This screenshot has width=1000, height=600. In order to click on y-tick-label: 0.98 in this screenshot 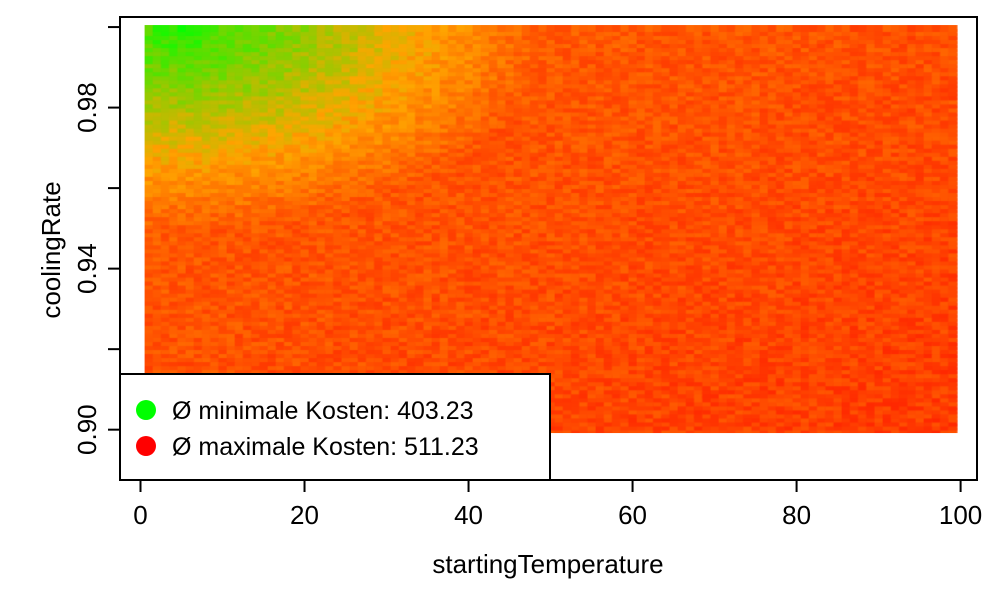, I will do `click(87, 107)`.